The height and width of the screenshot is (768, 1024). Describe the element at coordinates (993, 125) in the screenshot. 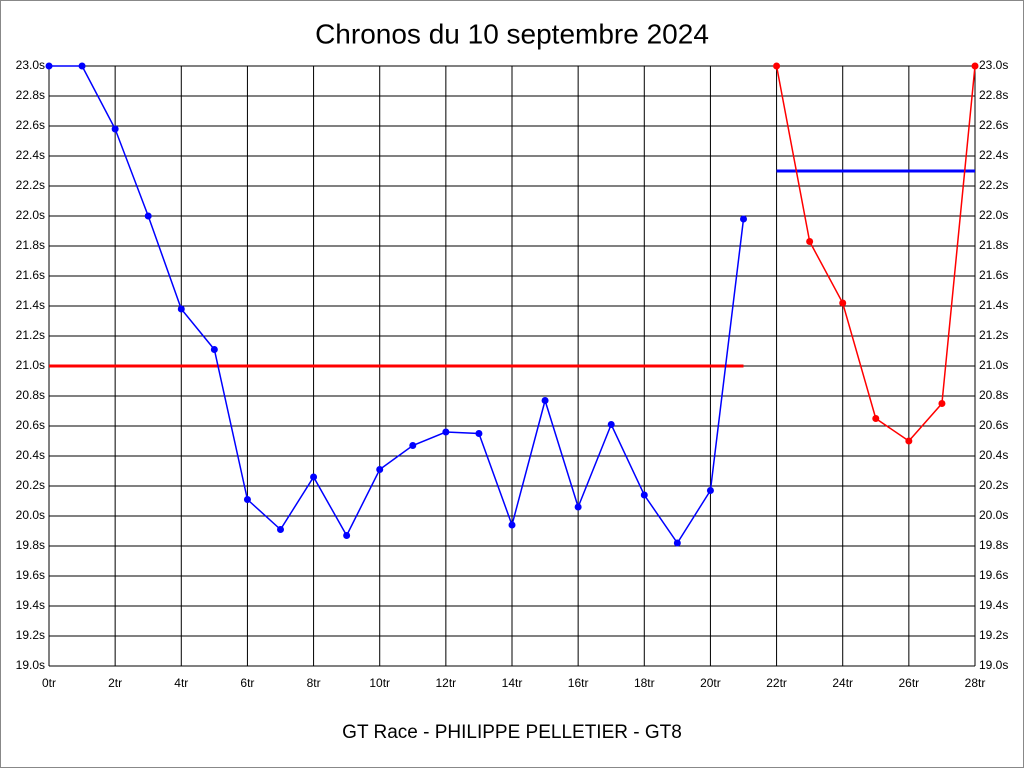

I see `y2-tick-label: 22.6s` at that location.